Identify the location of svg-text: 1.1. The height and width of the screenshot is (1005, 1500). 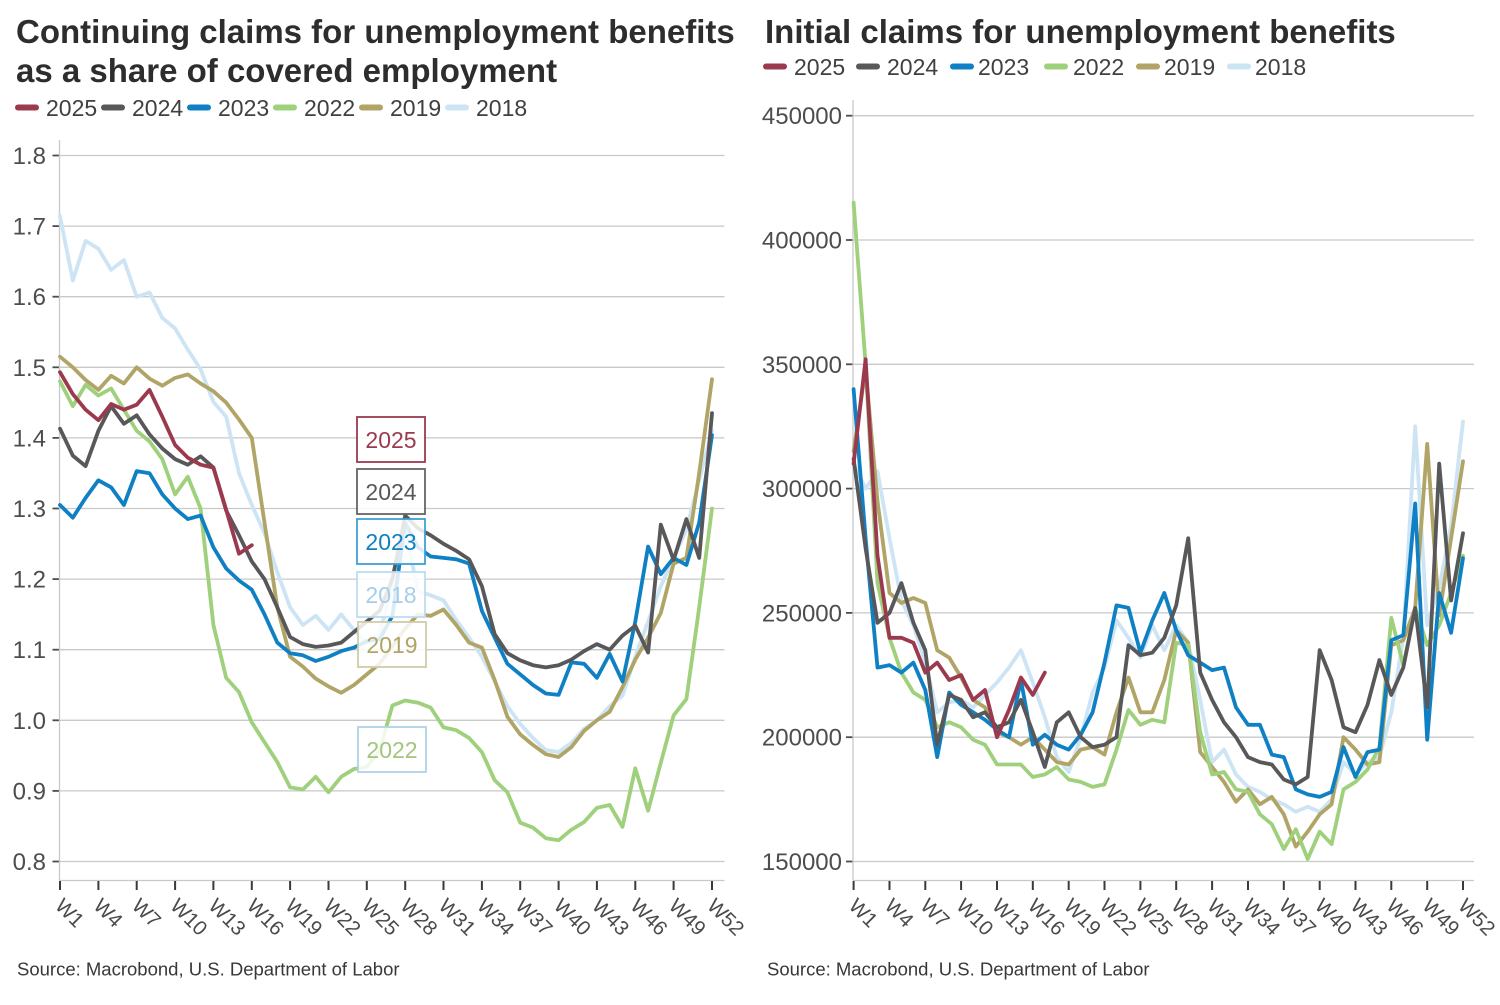
(29, 650).